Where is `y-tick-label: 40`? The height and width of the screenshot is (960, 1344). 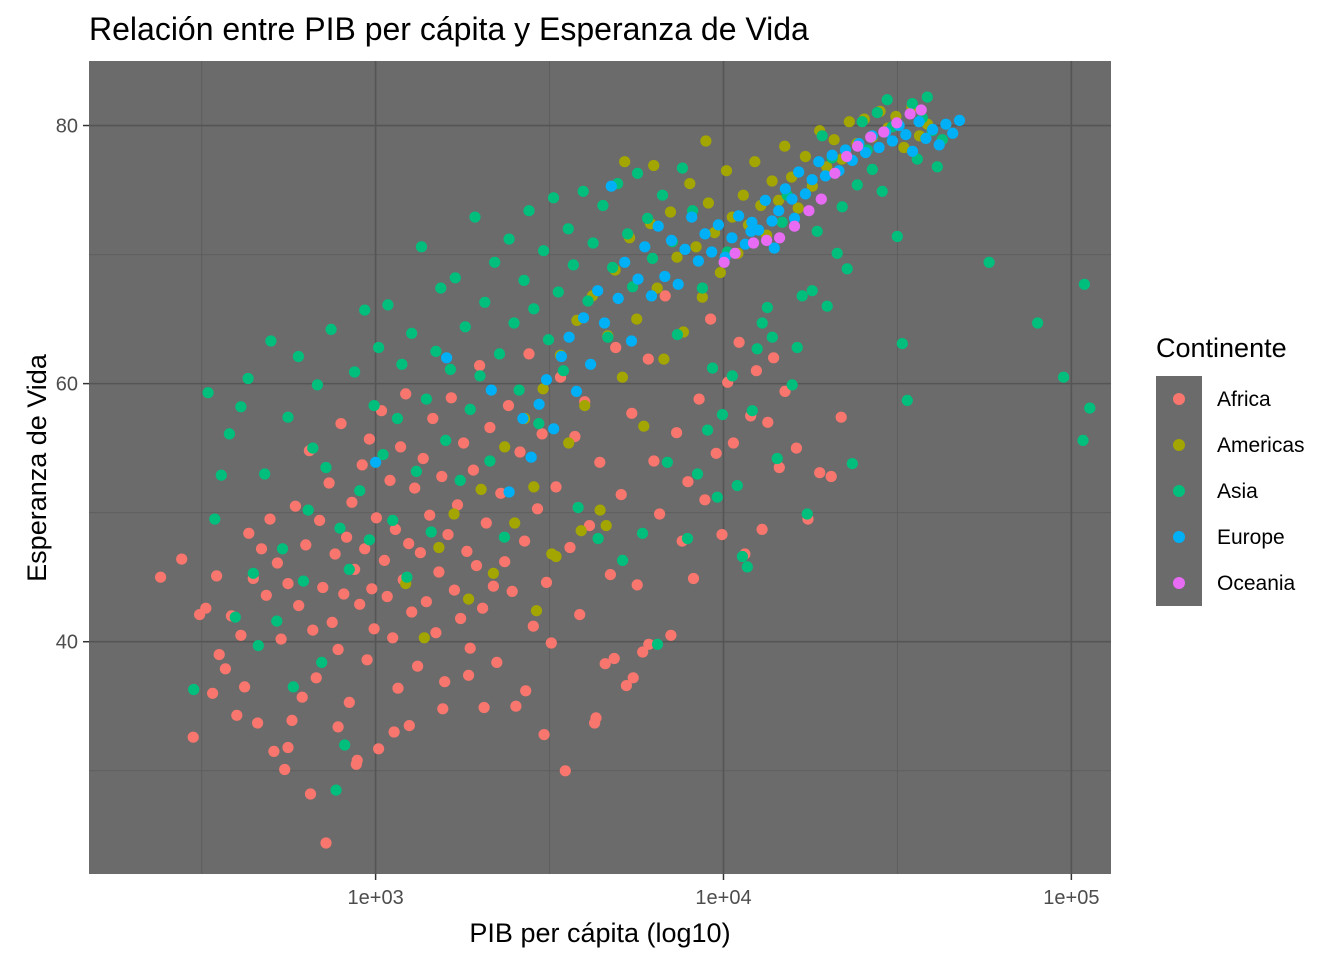
y-tick-label: 40 is located at coordinates (67, 643).